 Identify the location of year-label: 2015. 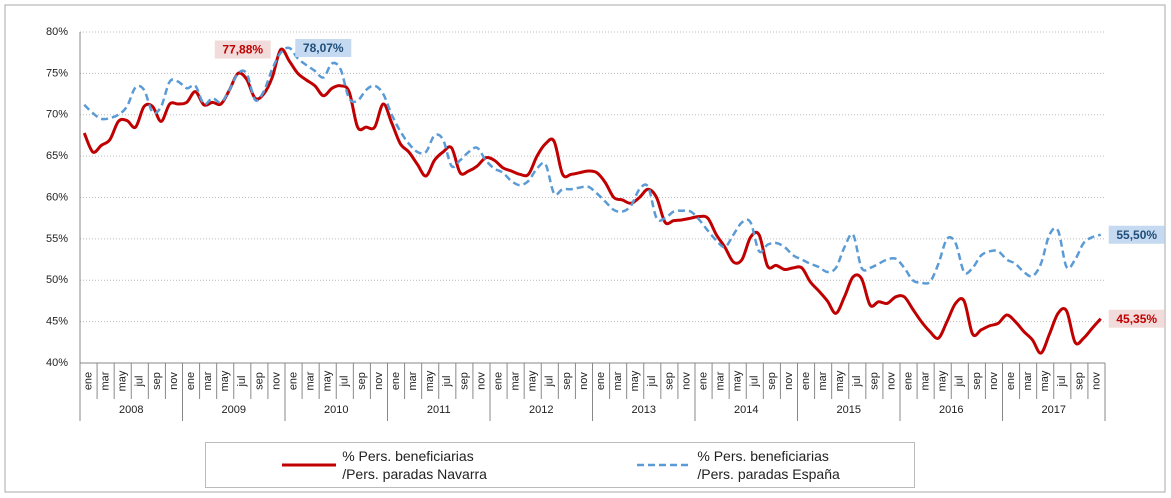
(849, 410).